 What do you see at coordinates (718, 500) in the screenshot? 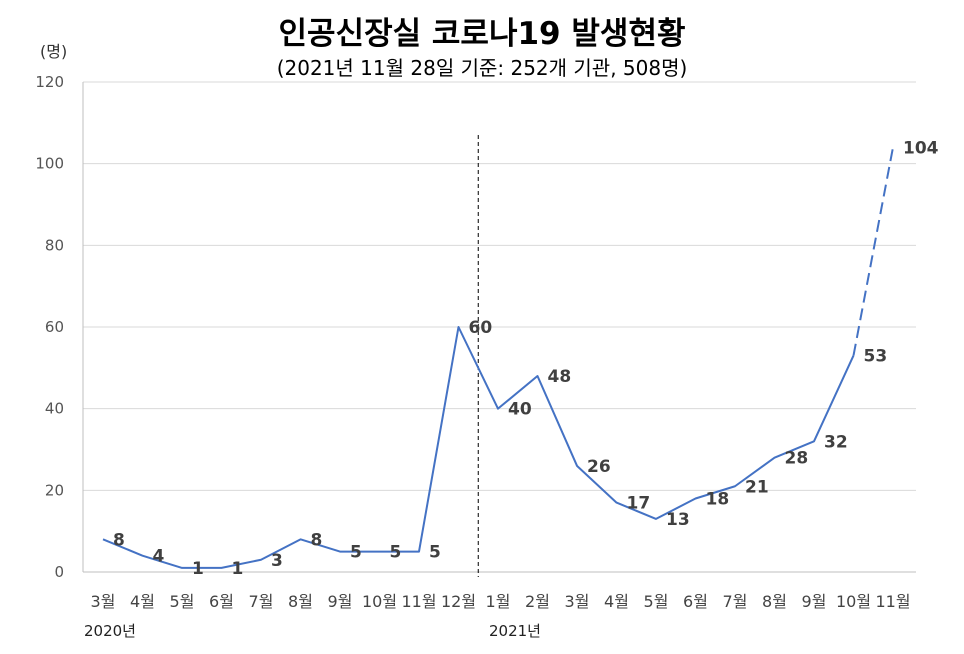
I see `data-label: 18` at bounding box center [718, 500].